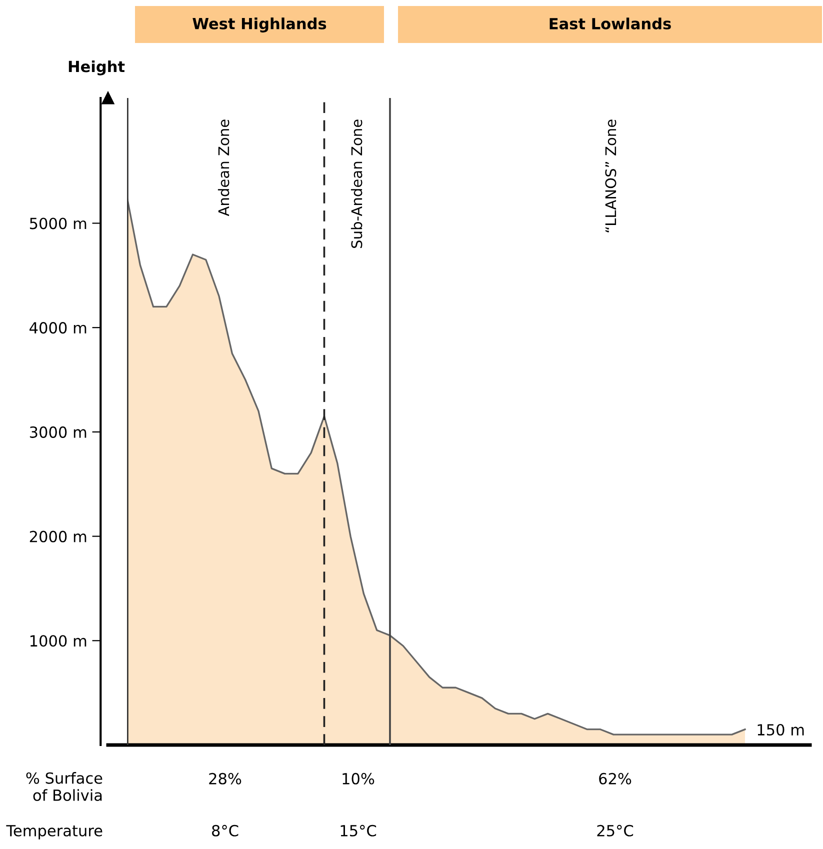 The height and width of the screenshot is (849, 823). What do you see at coordinates (358, 830) in the screenshot?
I see `text: 15°C` at bounding box center [358, 830].